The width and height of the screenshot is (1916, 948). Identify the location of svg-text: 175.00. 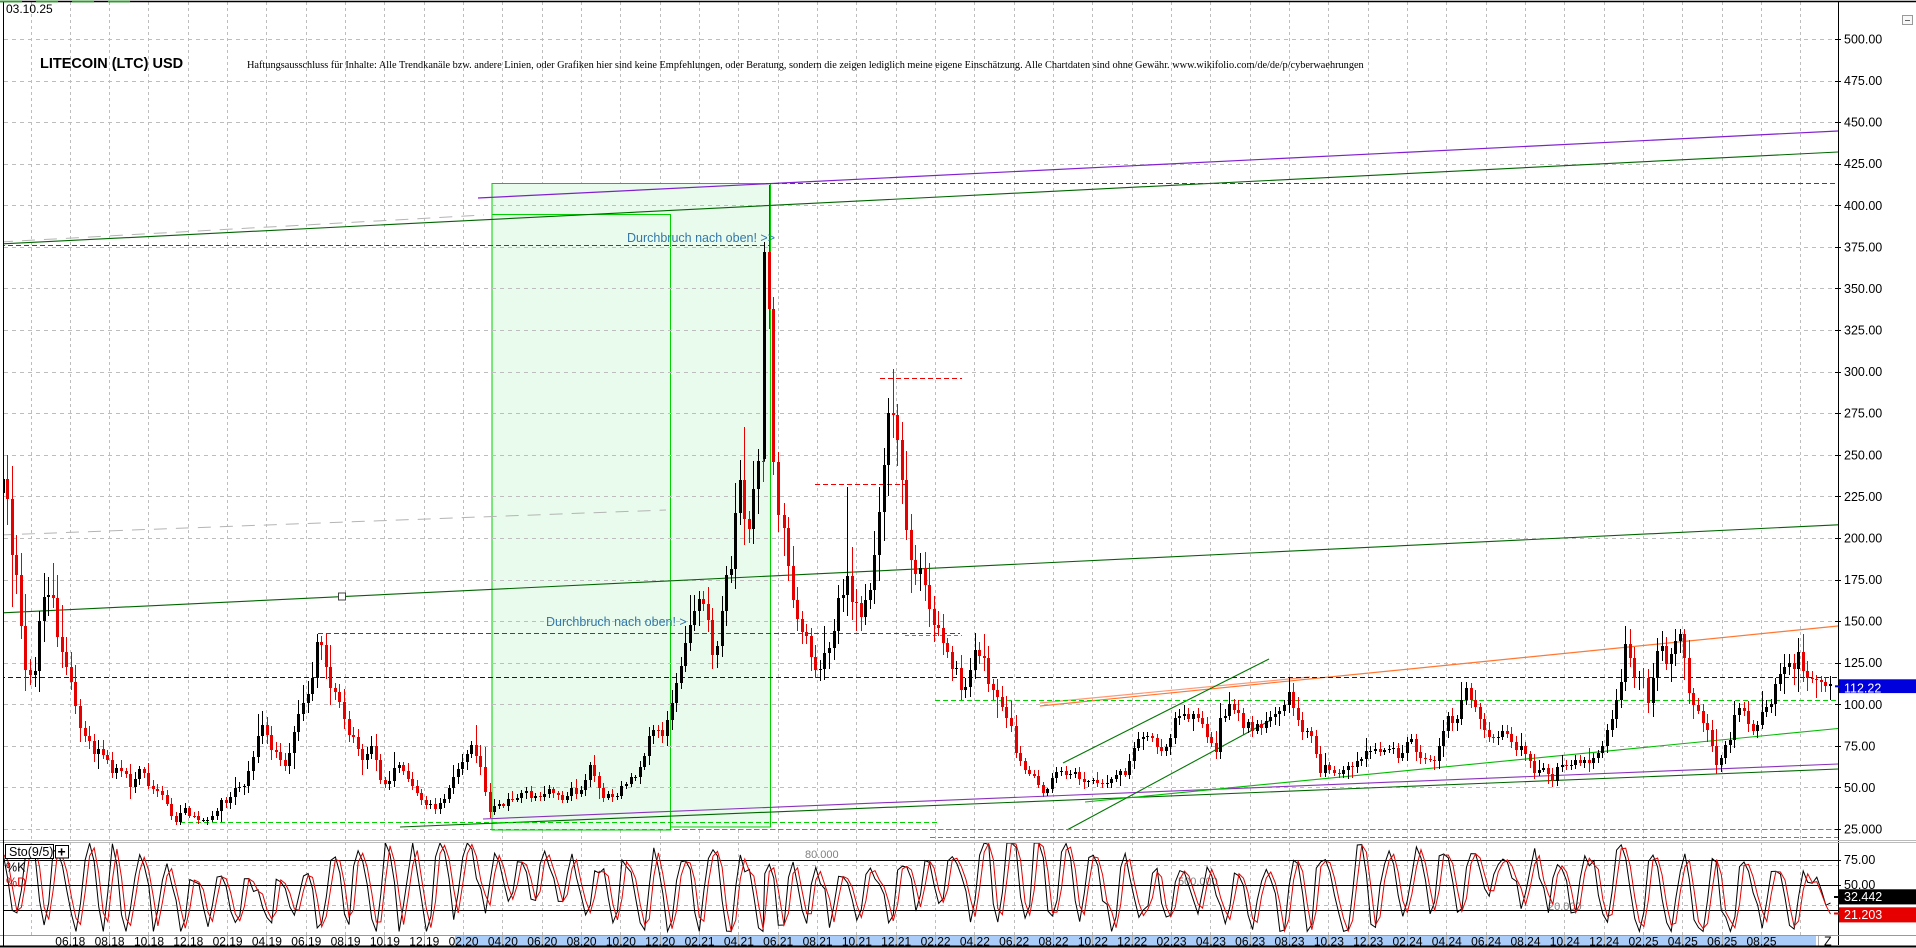
(1863, 580).